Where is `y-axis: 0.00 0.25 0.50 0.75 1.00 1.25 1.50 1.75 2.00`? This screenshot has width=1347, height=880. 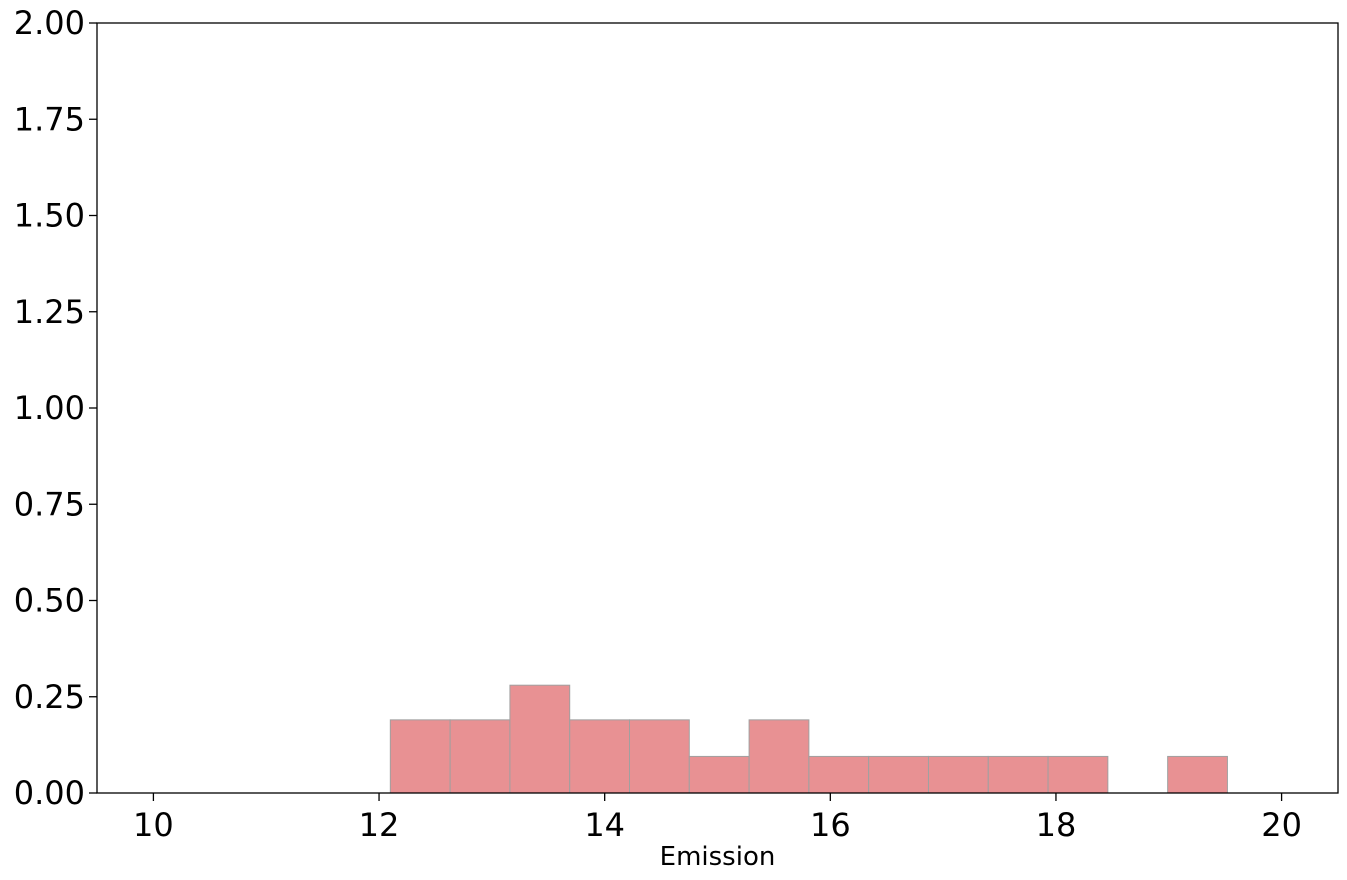
y-axis: 0.00 0.25 0.50 0.75 1.00 1.25 1.50 1.75 2.00 is located at coordinates (55, 408).